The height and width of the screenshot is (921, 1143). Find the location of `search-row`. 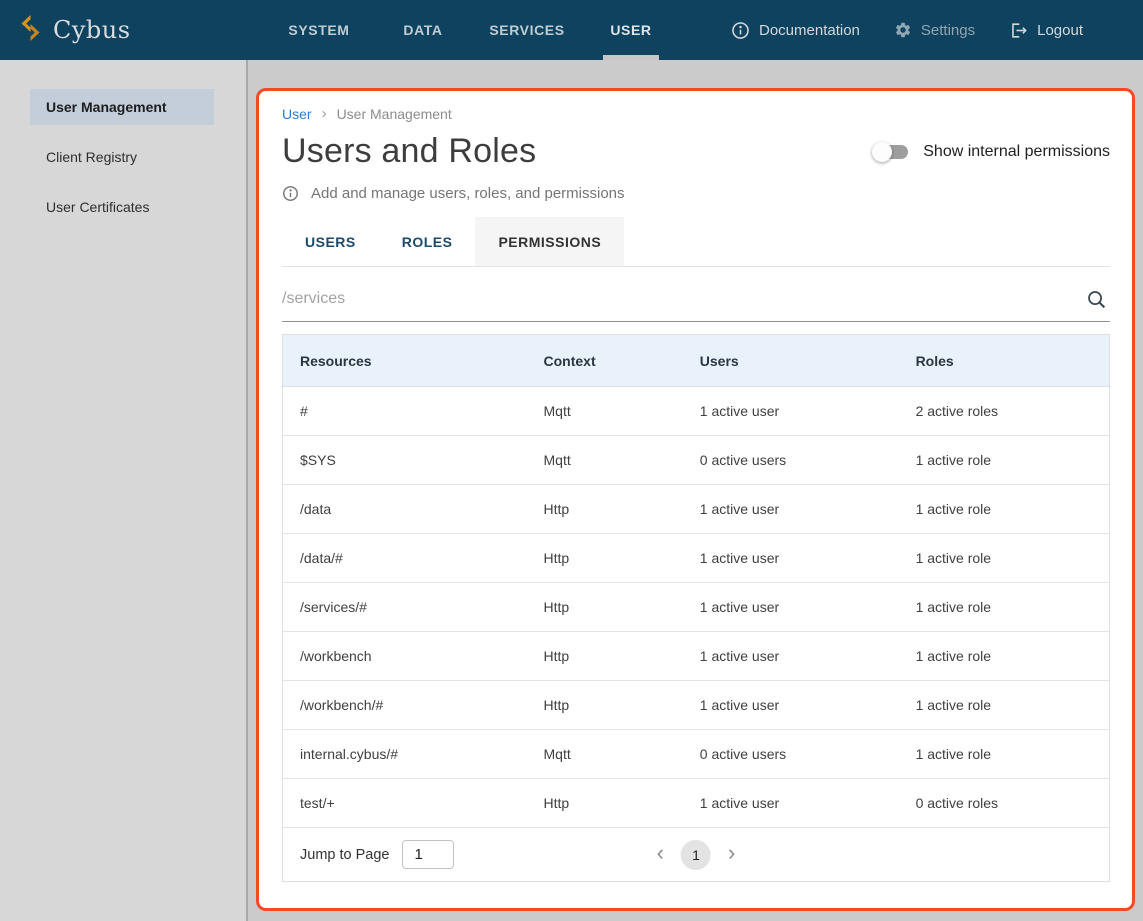

search-row is located at coordinates (696, 306).